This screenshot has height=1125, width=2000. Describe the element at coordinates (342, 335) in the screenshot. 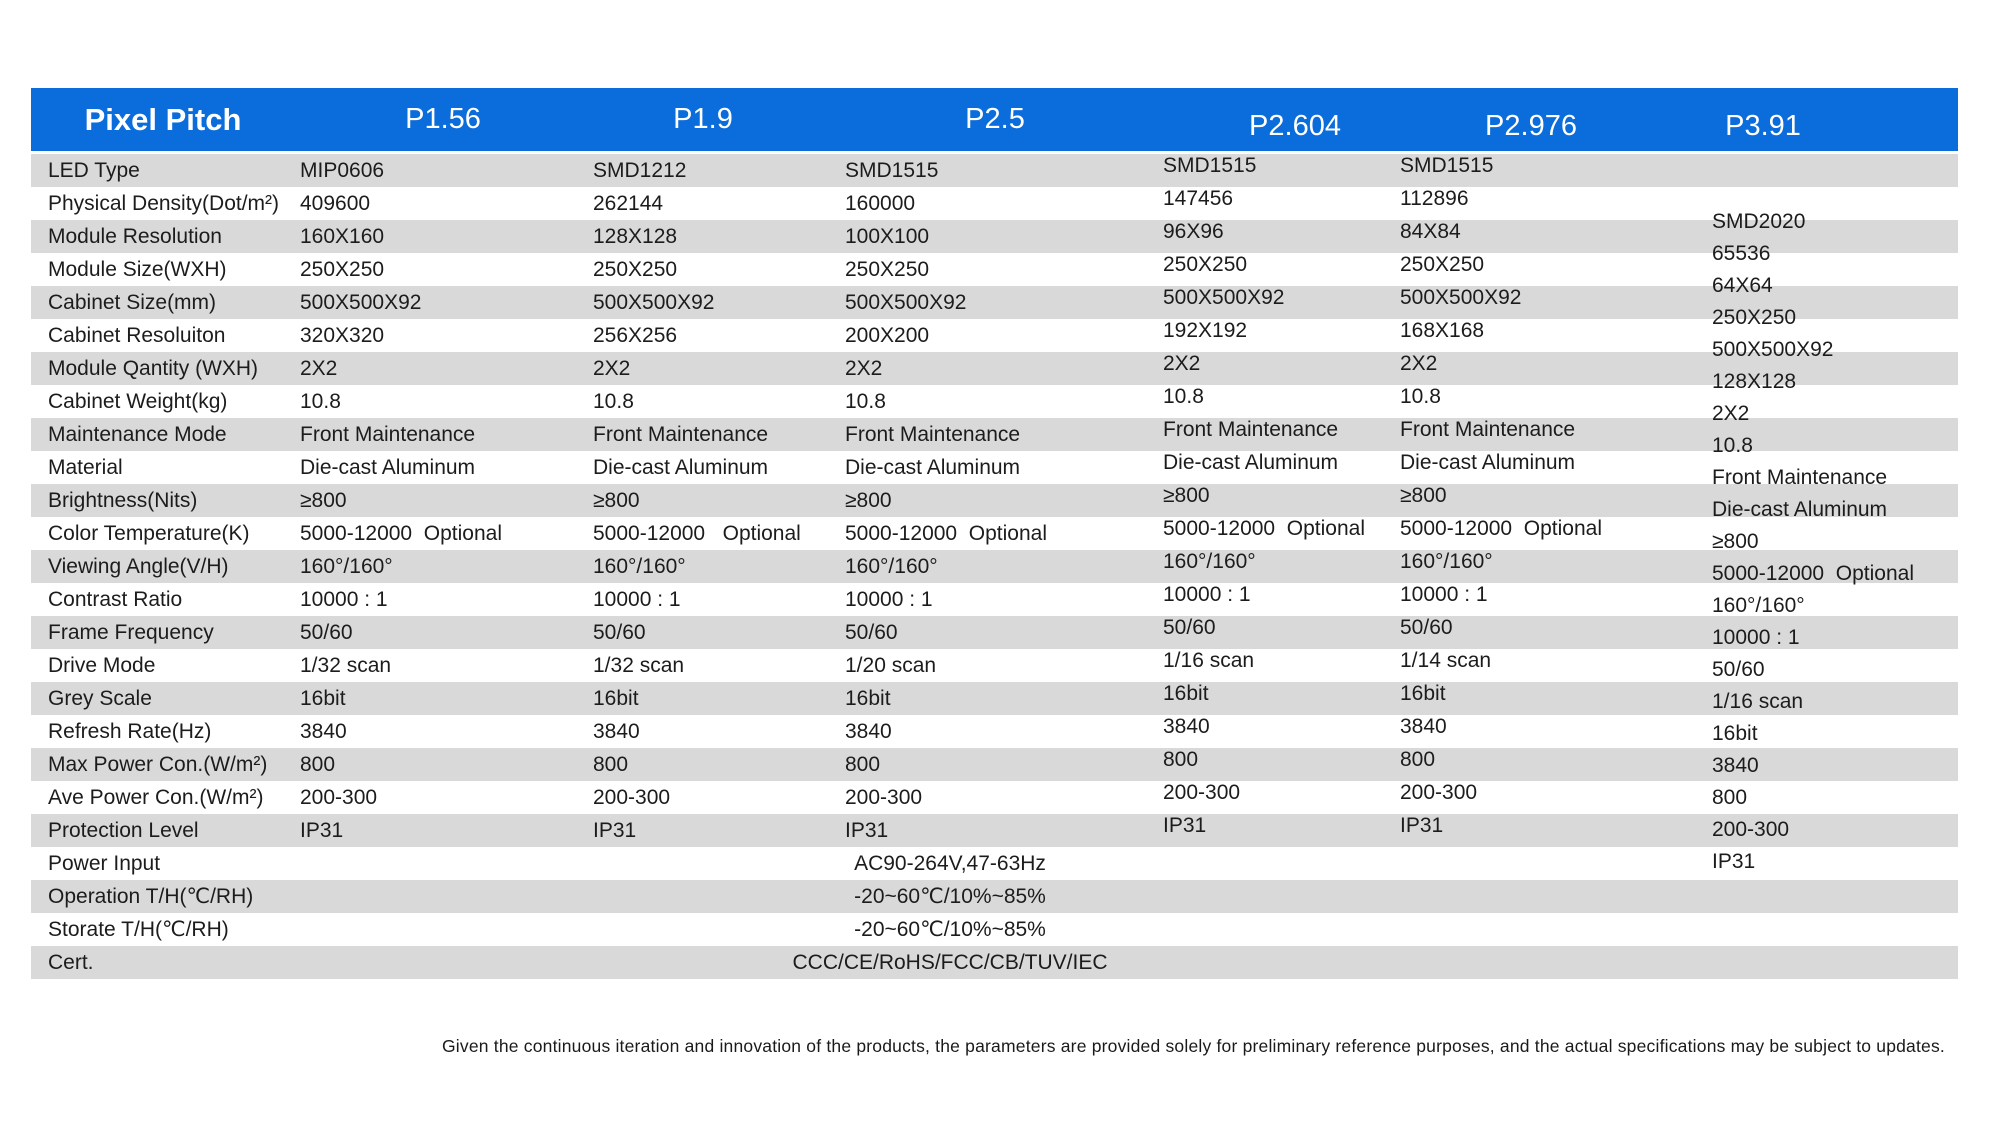

I see `spec-value: 320X320` at that location.